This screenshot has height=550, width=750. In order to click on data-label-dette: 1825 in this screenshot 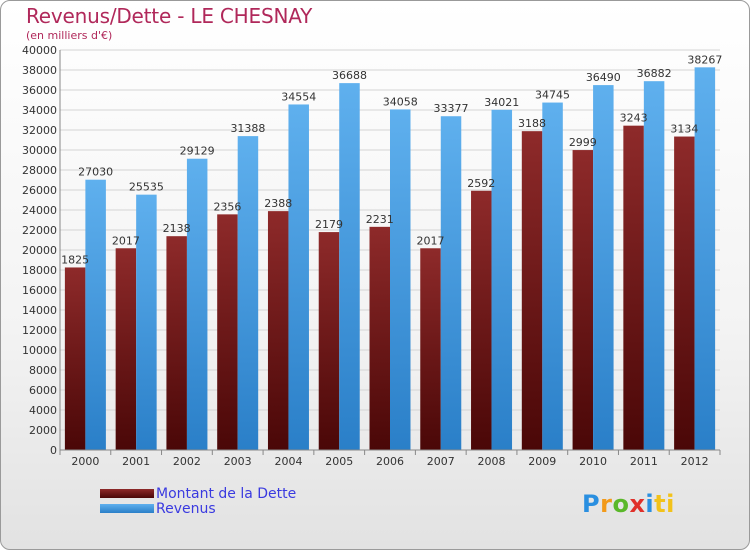, I will do `click(75, 259)`.